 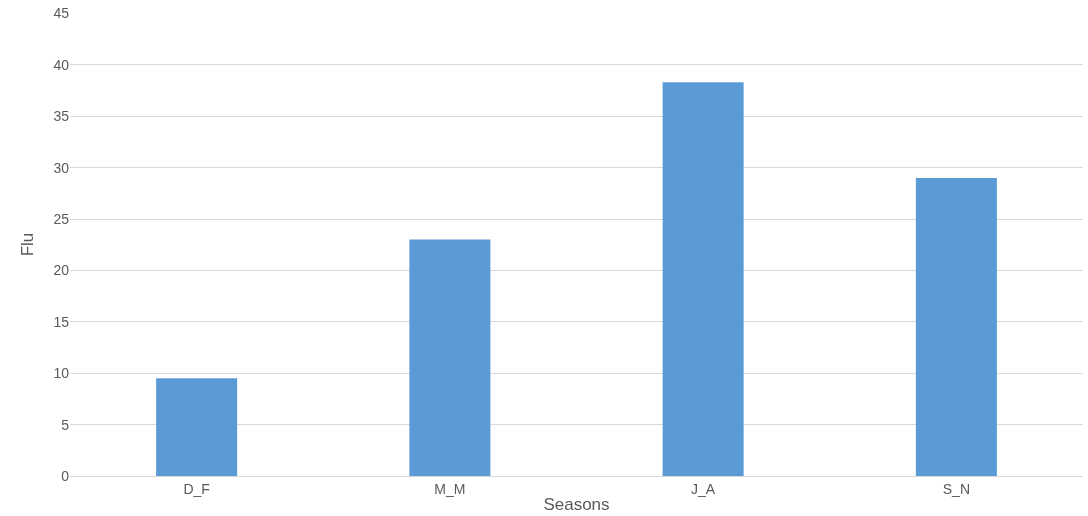 I want to click on y-axis-title: Flu, so click(x=27, y=244).